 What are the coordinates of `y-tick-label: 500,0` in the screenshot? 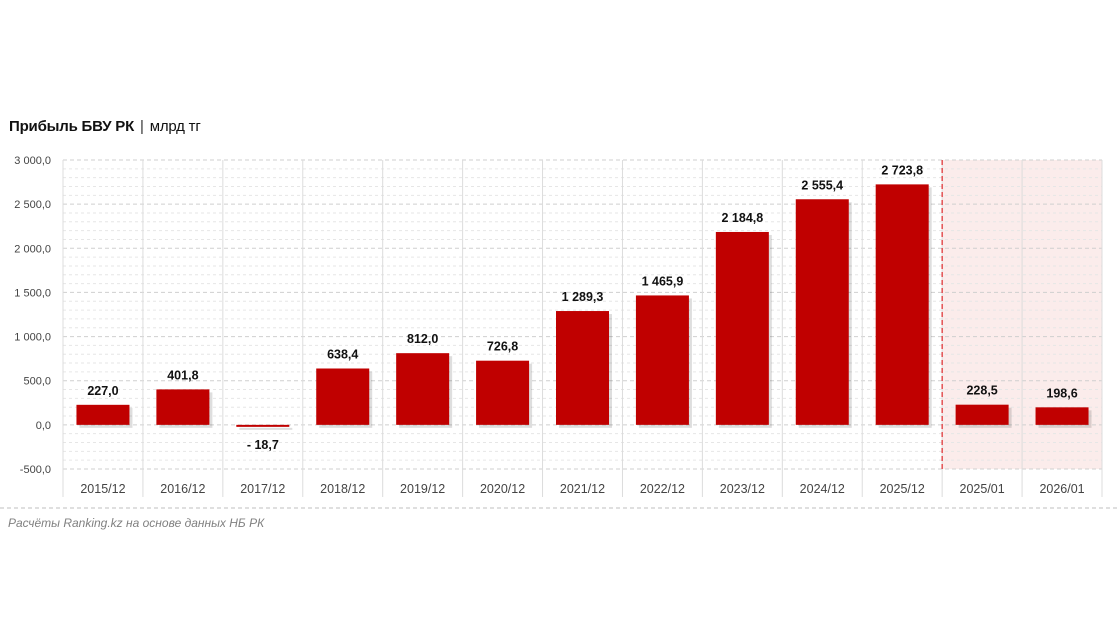 It's located at (37, 382).